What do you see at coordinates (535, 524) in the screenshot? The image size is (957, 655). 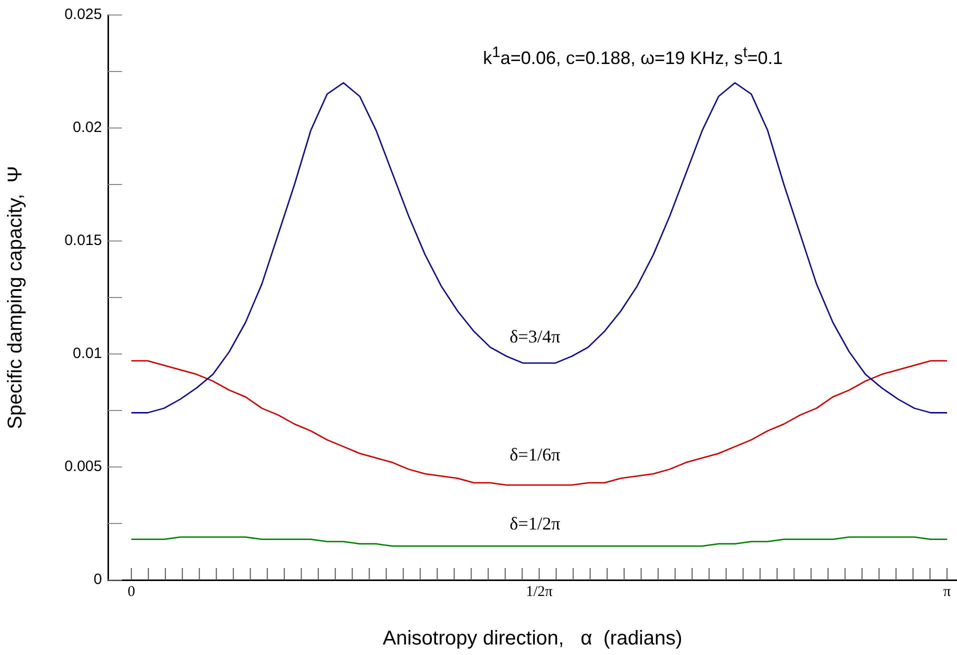 I see `annotation: δ=1/2π` at bounding box center [535, 524].